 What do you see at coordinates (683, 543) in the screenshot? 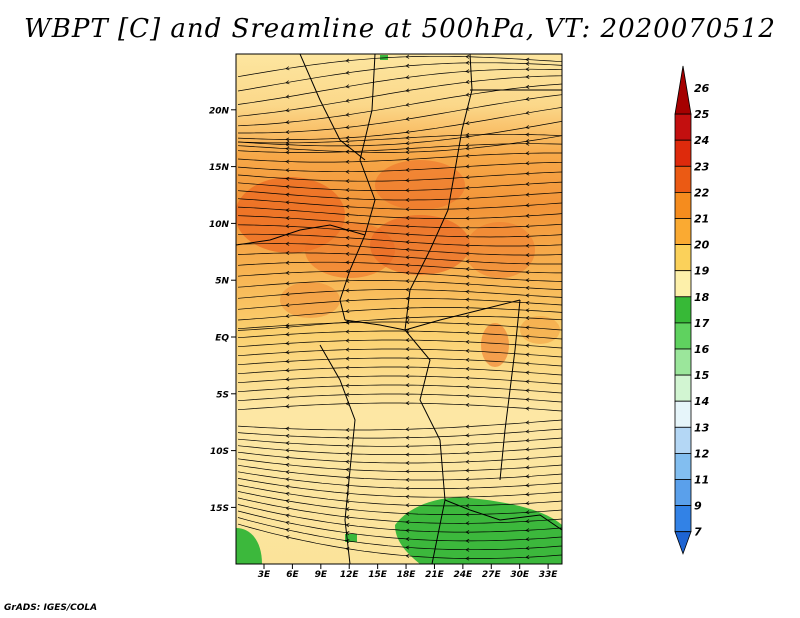
I see `colorbar-bottom-triangle` at bounding box center [683, 543].